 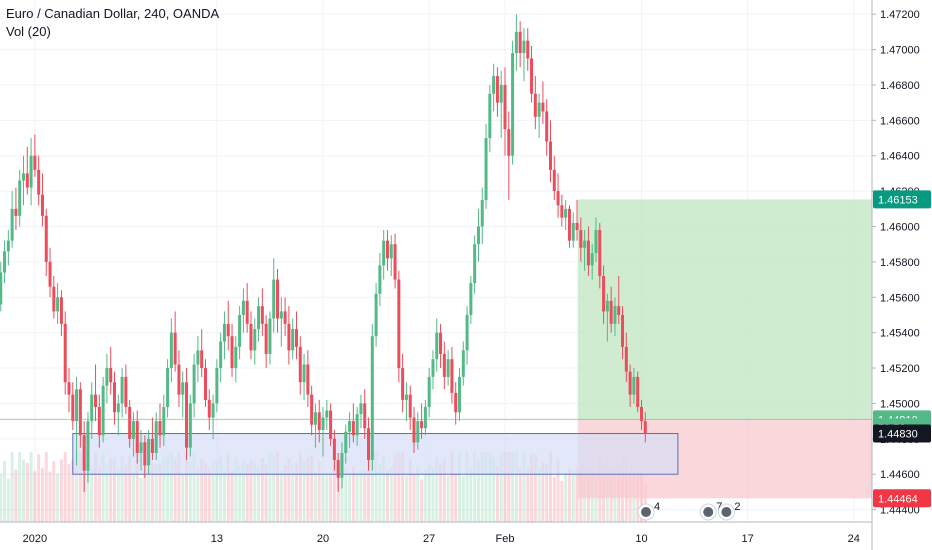 What do you see at coordinates (28, 31) in the screenshot?
I see `volume-indicator-label: Vol (20)` at bounding box center [28, 31].